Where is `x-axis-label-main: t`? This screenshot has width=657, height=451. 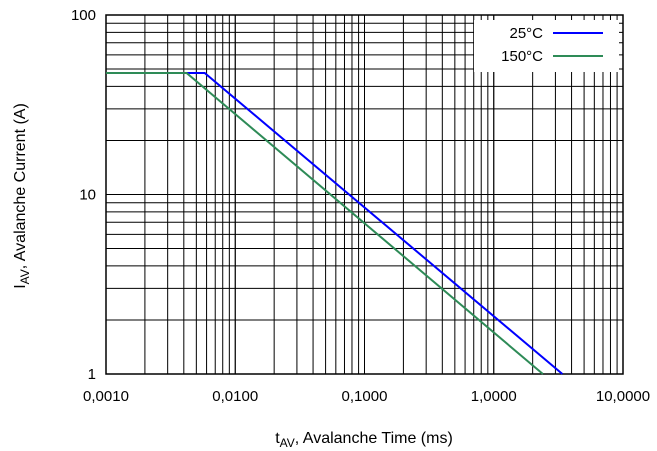 x-axis-label-main: t is located at coordinates (277, 438).